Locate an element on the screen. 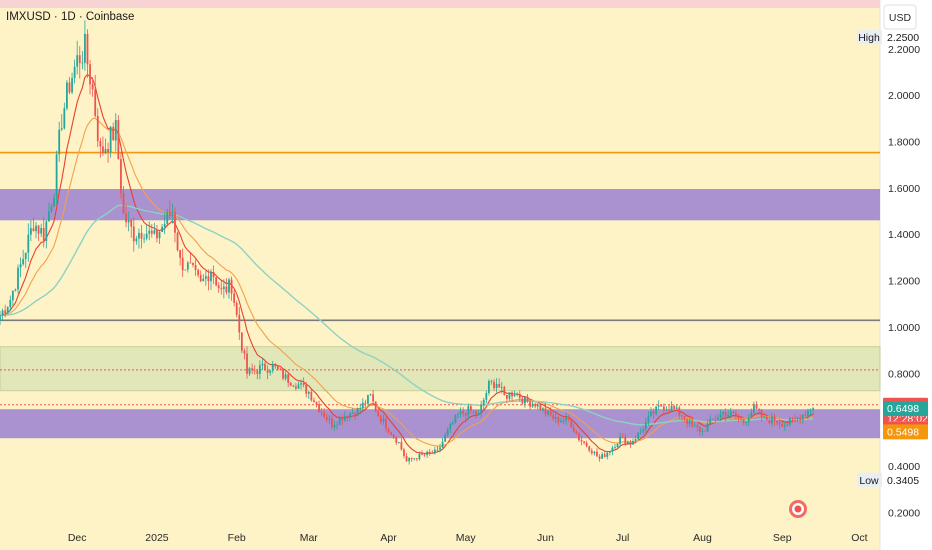 The width and height of the screenshot is (932, 550). top-pink-band is located at coordinates (440, 4).